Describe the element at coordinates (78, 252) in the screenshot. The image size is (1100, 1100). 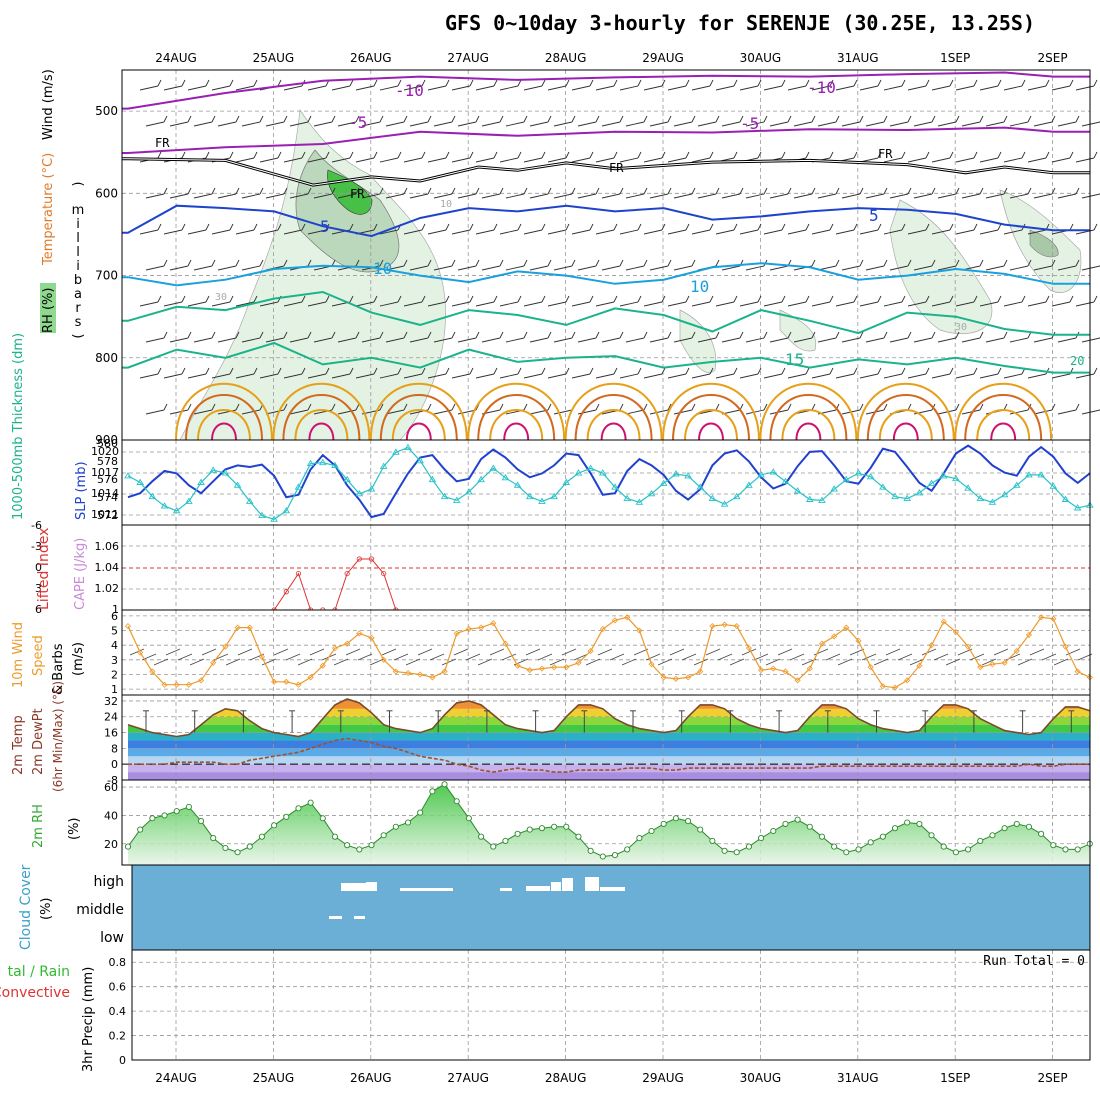
I see `svg-text: l` at that location.